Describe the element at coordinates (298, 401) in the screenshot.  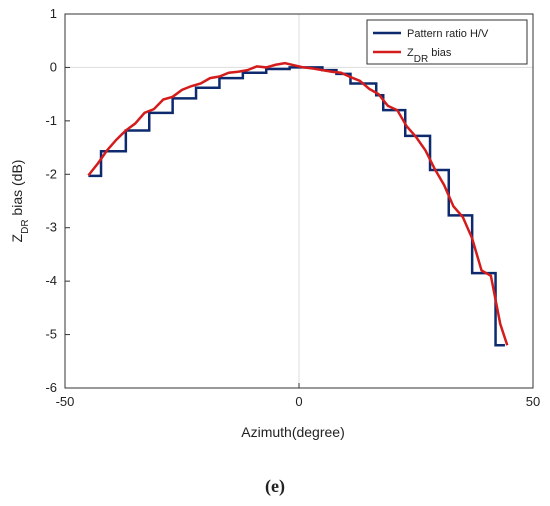
I see `x-tick-label: 0` at that location.